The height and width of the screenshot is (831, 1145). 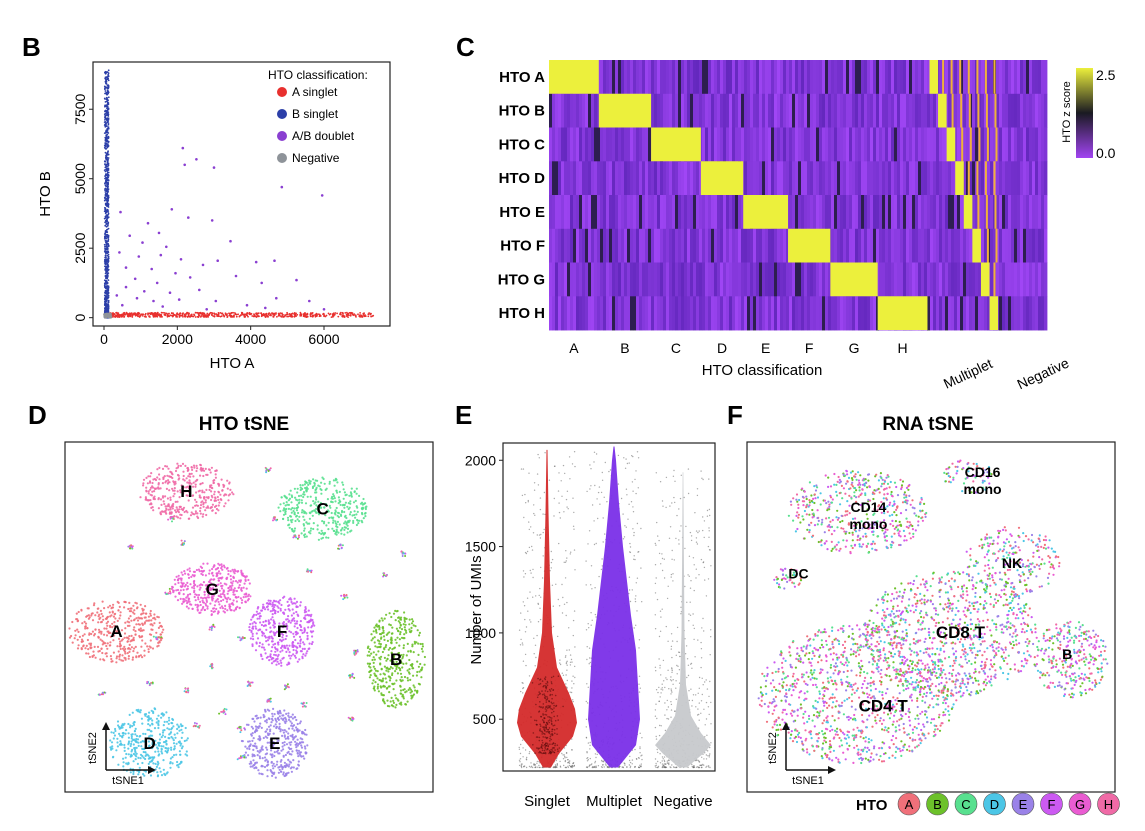 I want to click on panel-d-xlabel: tSNE1, so click(x=128, y=781).